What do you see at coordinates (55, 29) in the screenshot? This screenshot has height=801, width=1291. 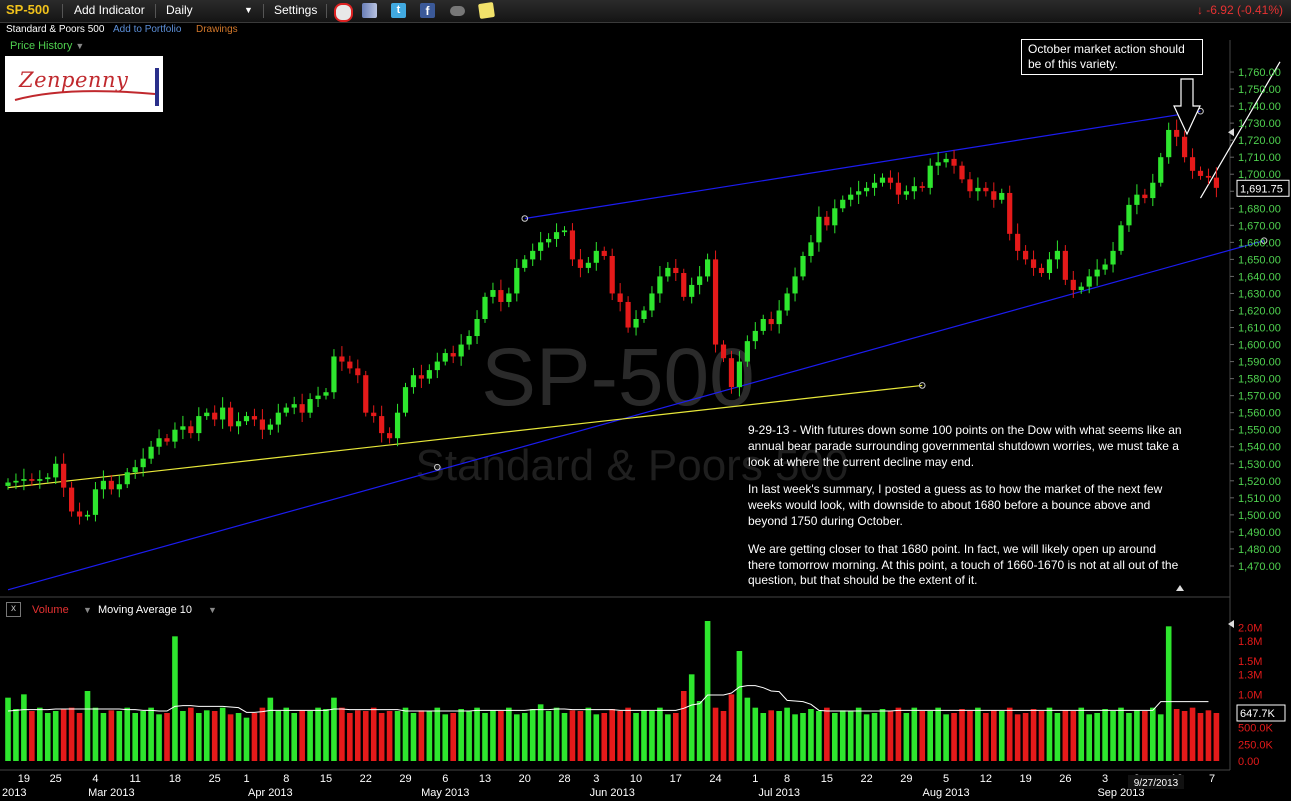 I see `instrument-name: Standard & Poors 500` at bounding box center [55, 29].